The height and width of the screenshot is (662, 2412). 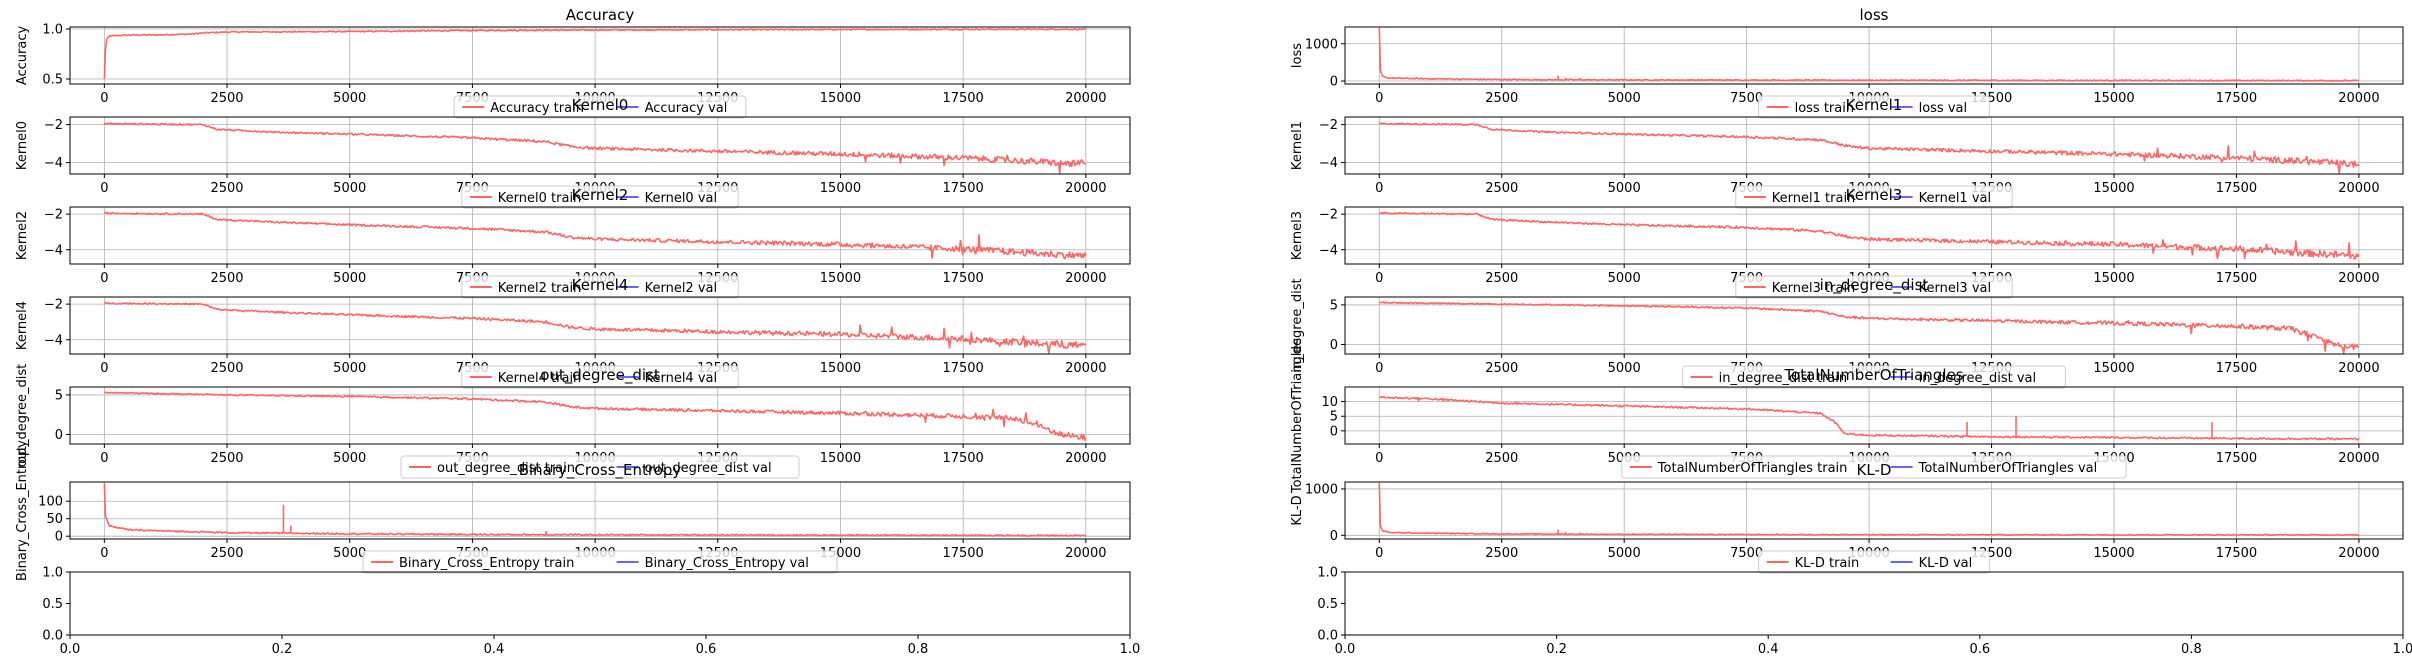 What do you see at coordinates (1869, 418) in the screenshot?
I see `series-line-TotalNumberOfTriangles-train` at bounding box center [1869, 418].